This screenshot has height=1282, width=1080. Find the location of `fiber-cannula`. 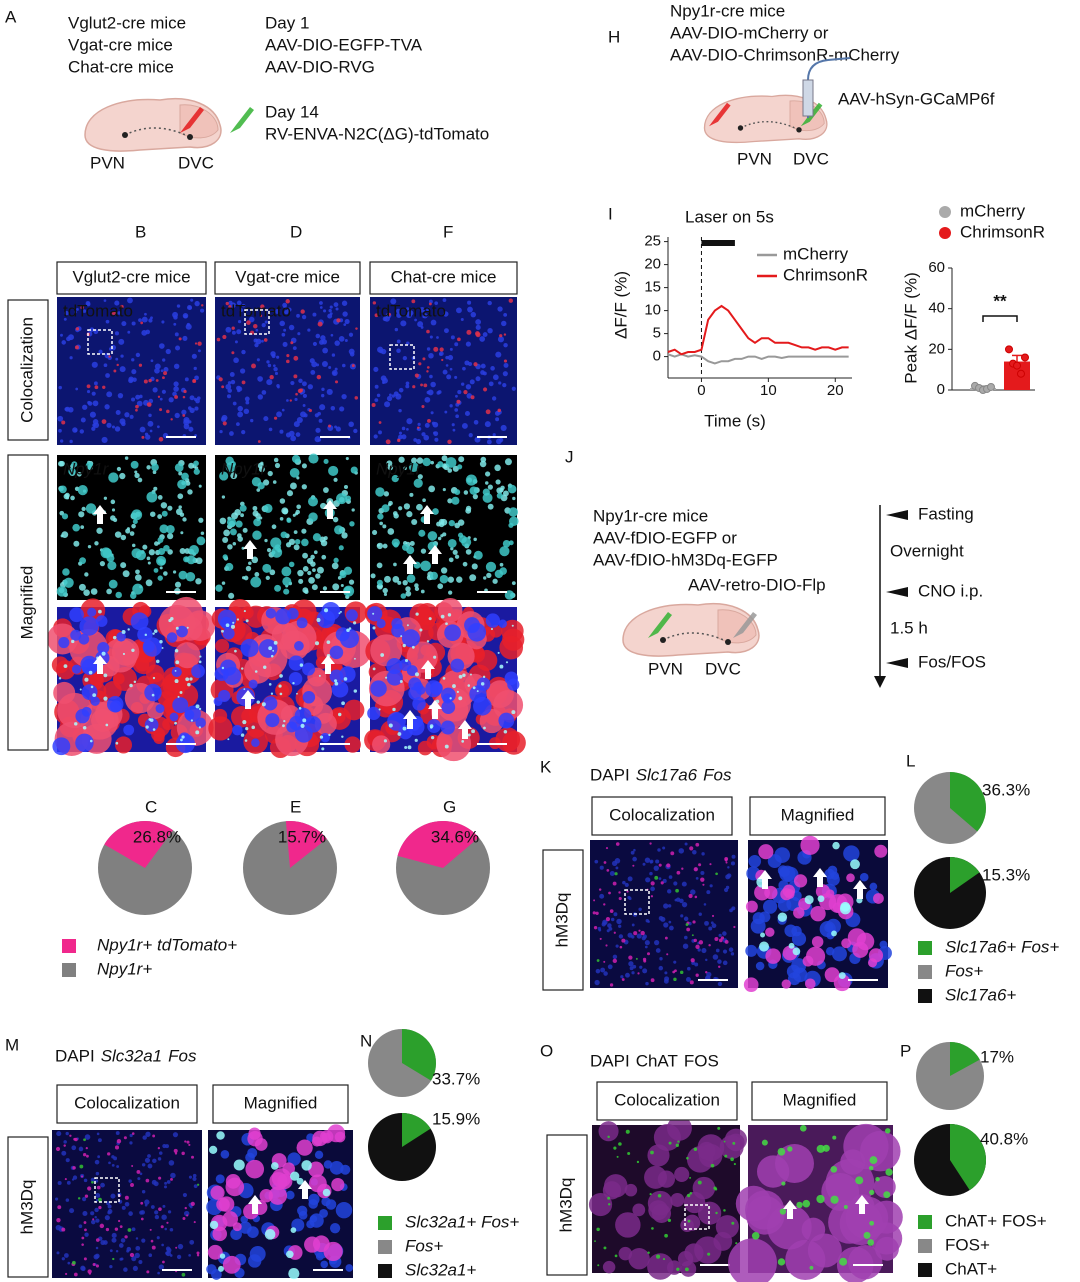

fiber-cannula is located at coordinates (808, 98).